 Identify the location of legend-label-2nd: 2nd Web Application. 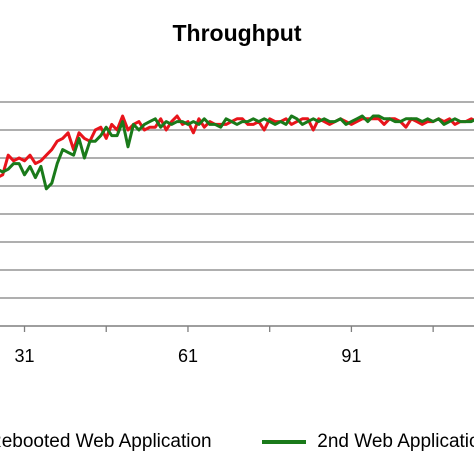
(395, 441).